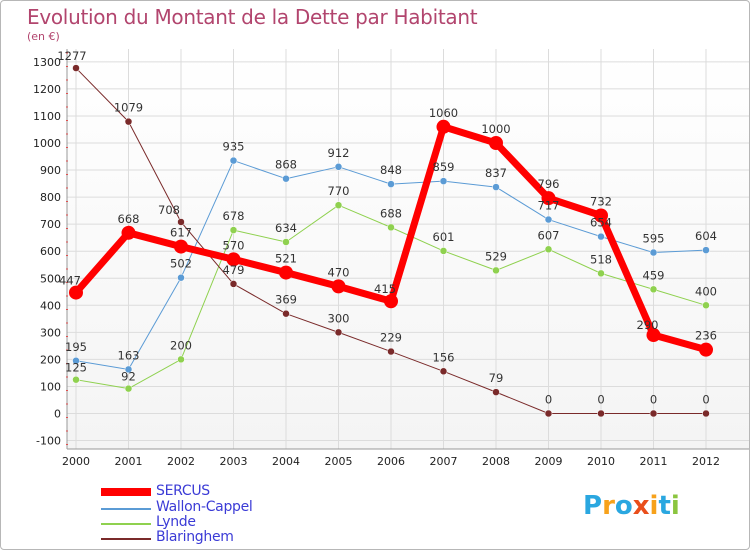 The image size is (750, 550). Describe the element at coordinates (654, 239) in the screenshot. I see `data-label-wallon-cappel: 595` at that location.